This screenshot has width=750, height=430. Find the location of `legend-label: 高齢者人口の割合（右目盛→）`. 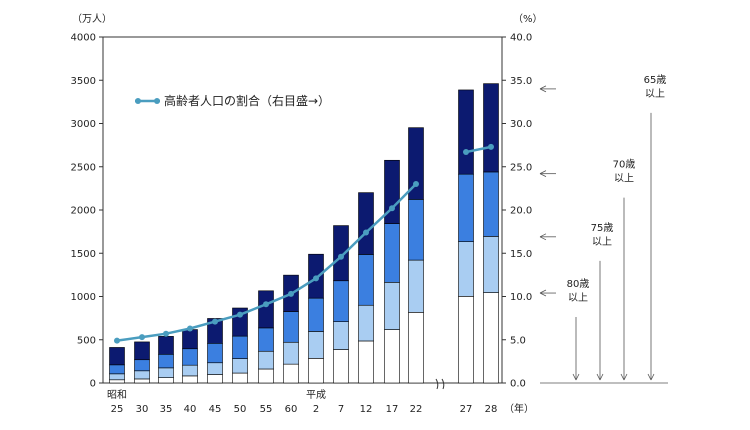

legend-label: 高齢者人口の割合（右目盛→） is located at coordinates (247, 100).